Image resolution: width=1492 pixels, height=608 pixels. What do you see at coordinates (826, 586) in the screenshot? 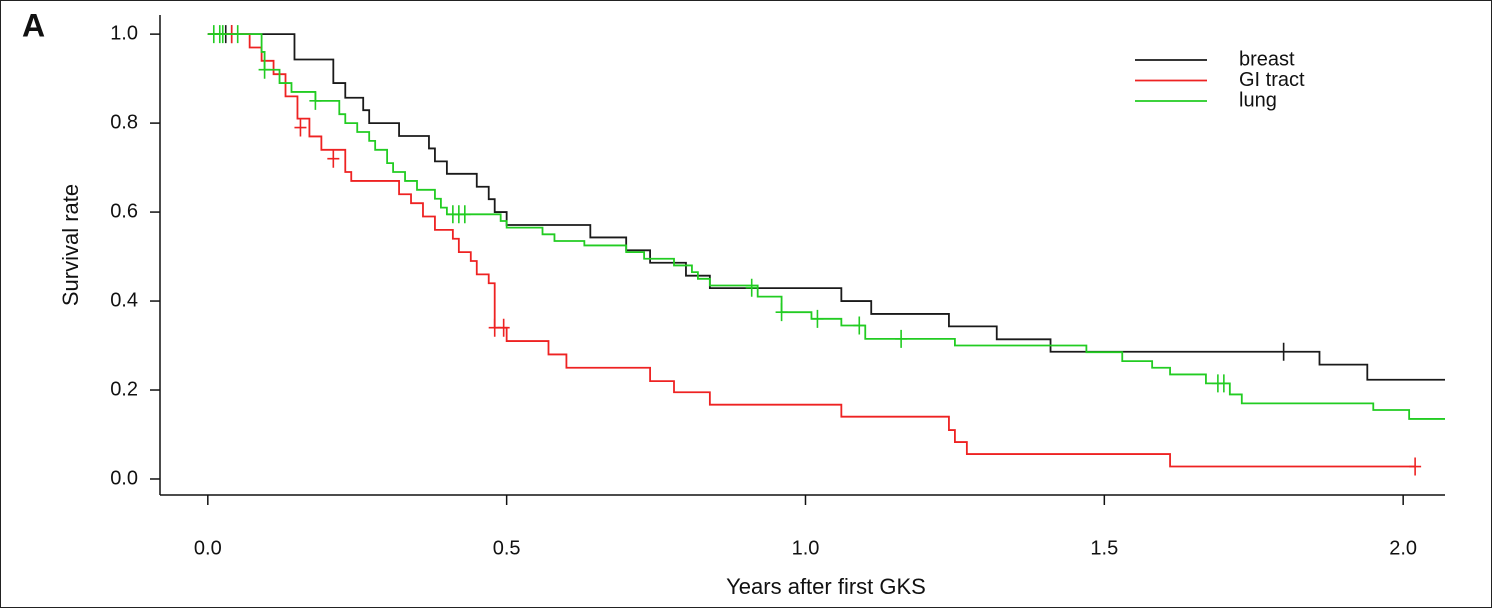
I see `x-axis-title: Years after first GKS` at bounding box center [826, 586].